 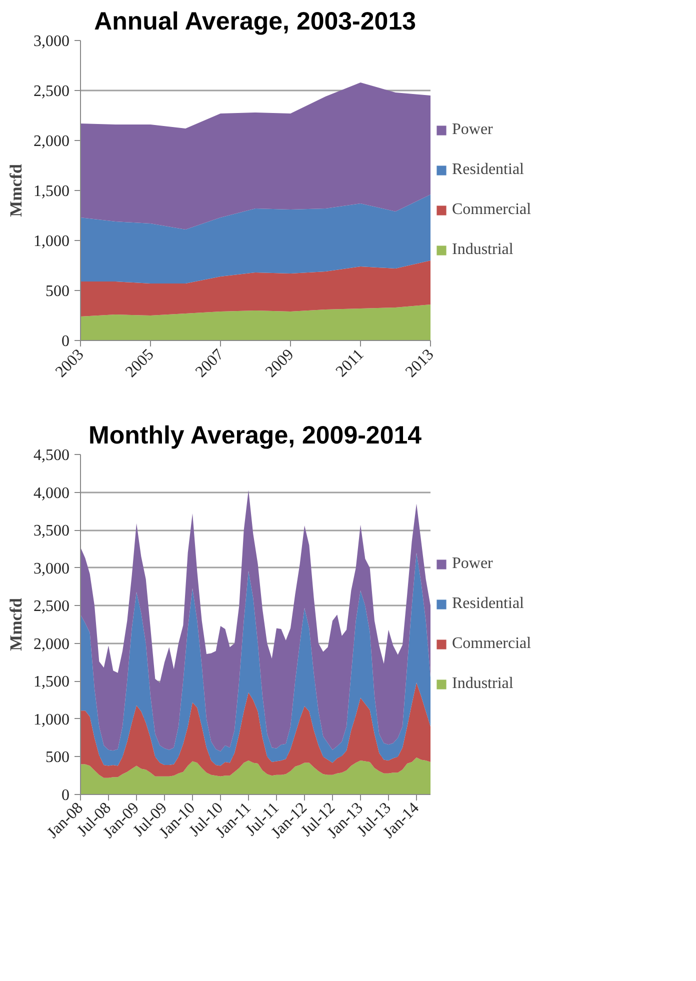 I want to click on chart-title: Annual Average, 2003-2013, so click(x=255, y=22).